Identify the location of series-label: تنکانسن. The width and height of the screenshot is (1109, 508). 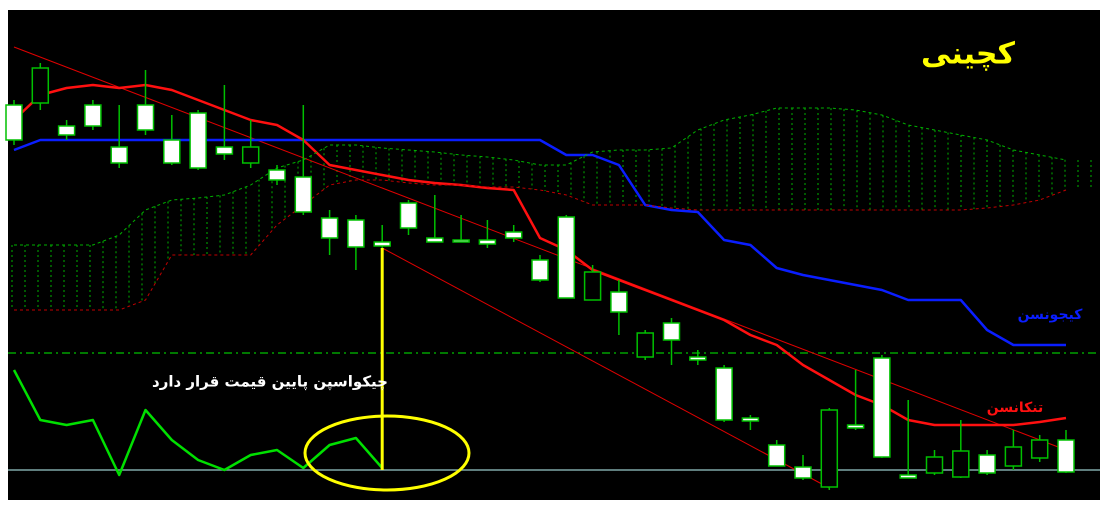
(1015, 408).